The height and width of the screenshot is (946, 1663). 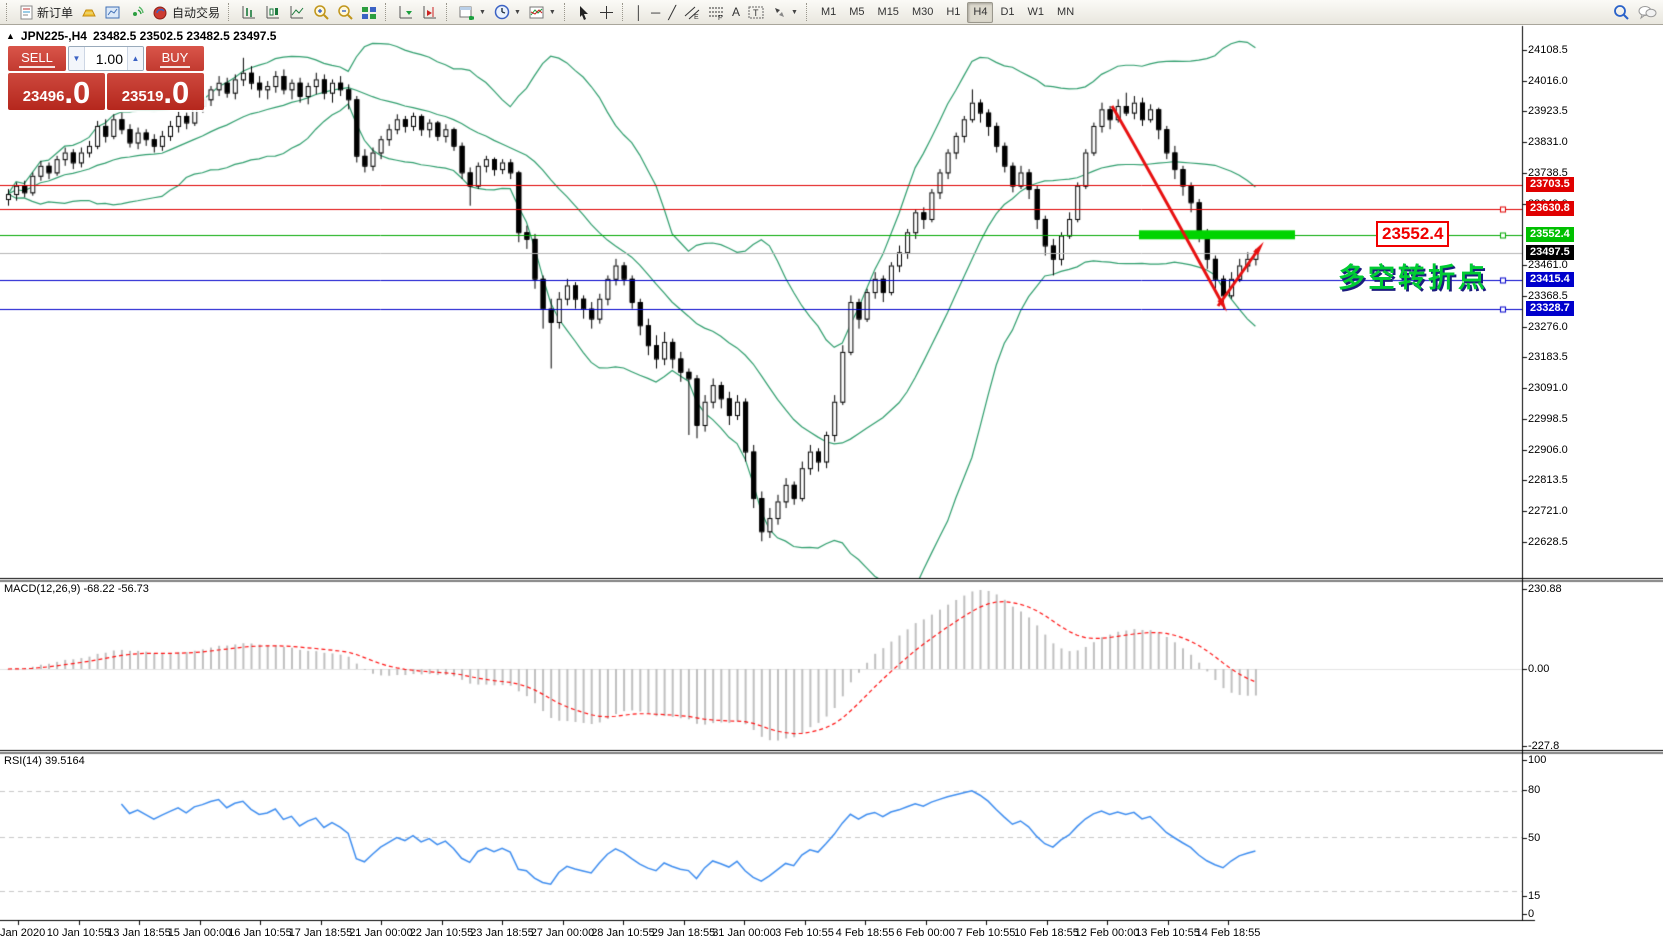 I want to click on time-tick-label: 29 Jan 18:55, so click(x=683, y=933).